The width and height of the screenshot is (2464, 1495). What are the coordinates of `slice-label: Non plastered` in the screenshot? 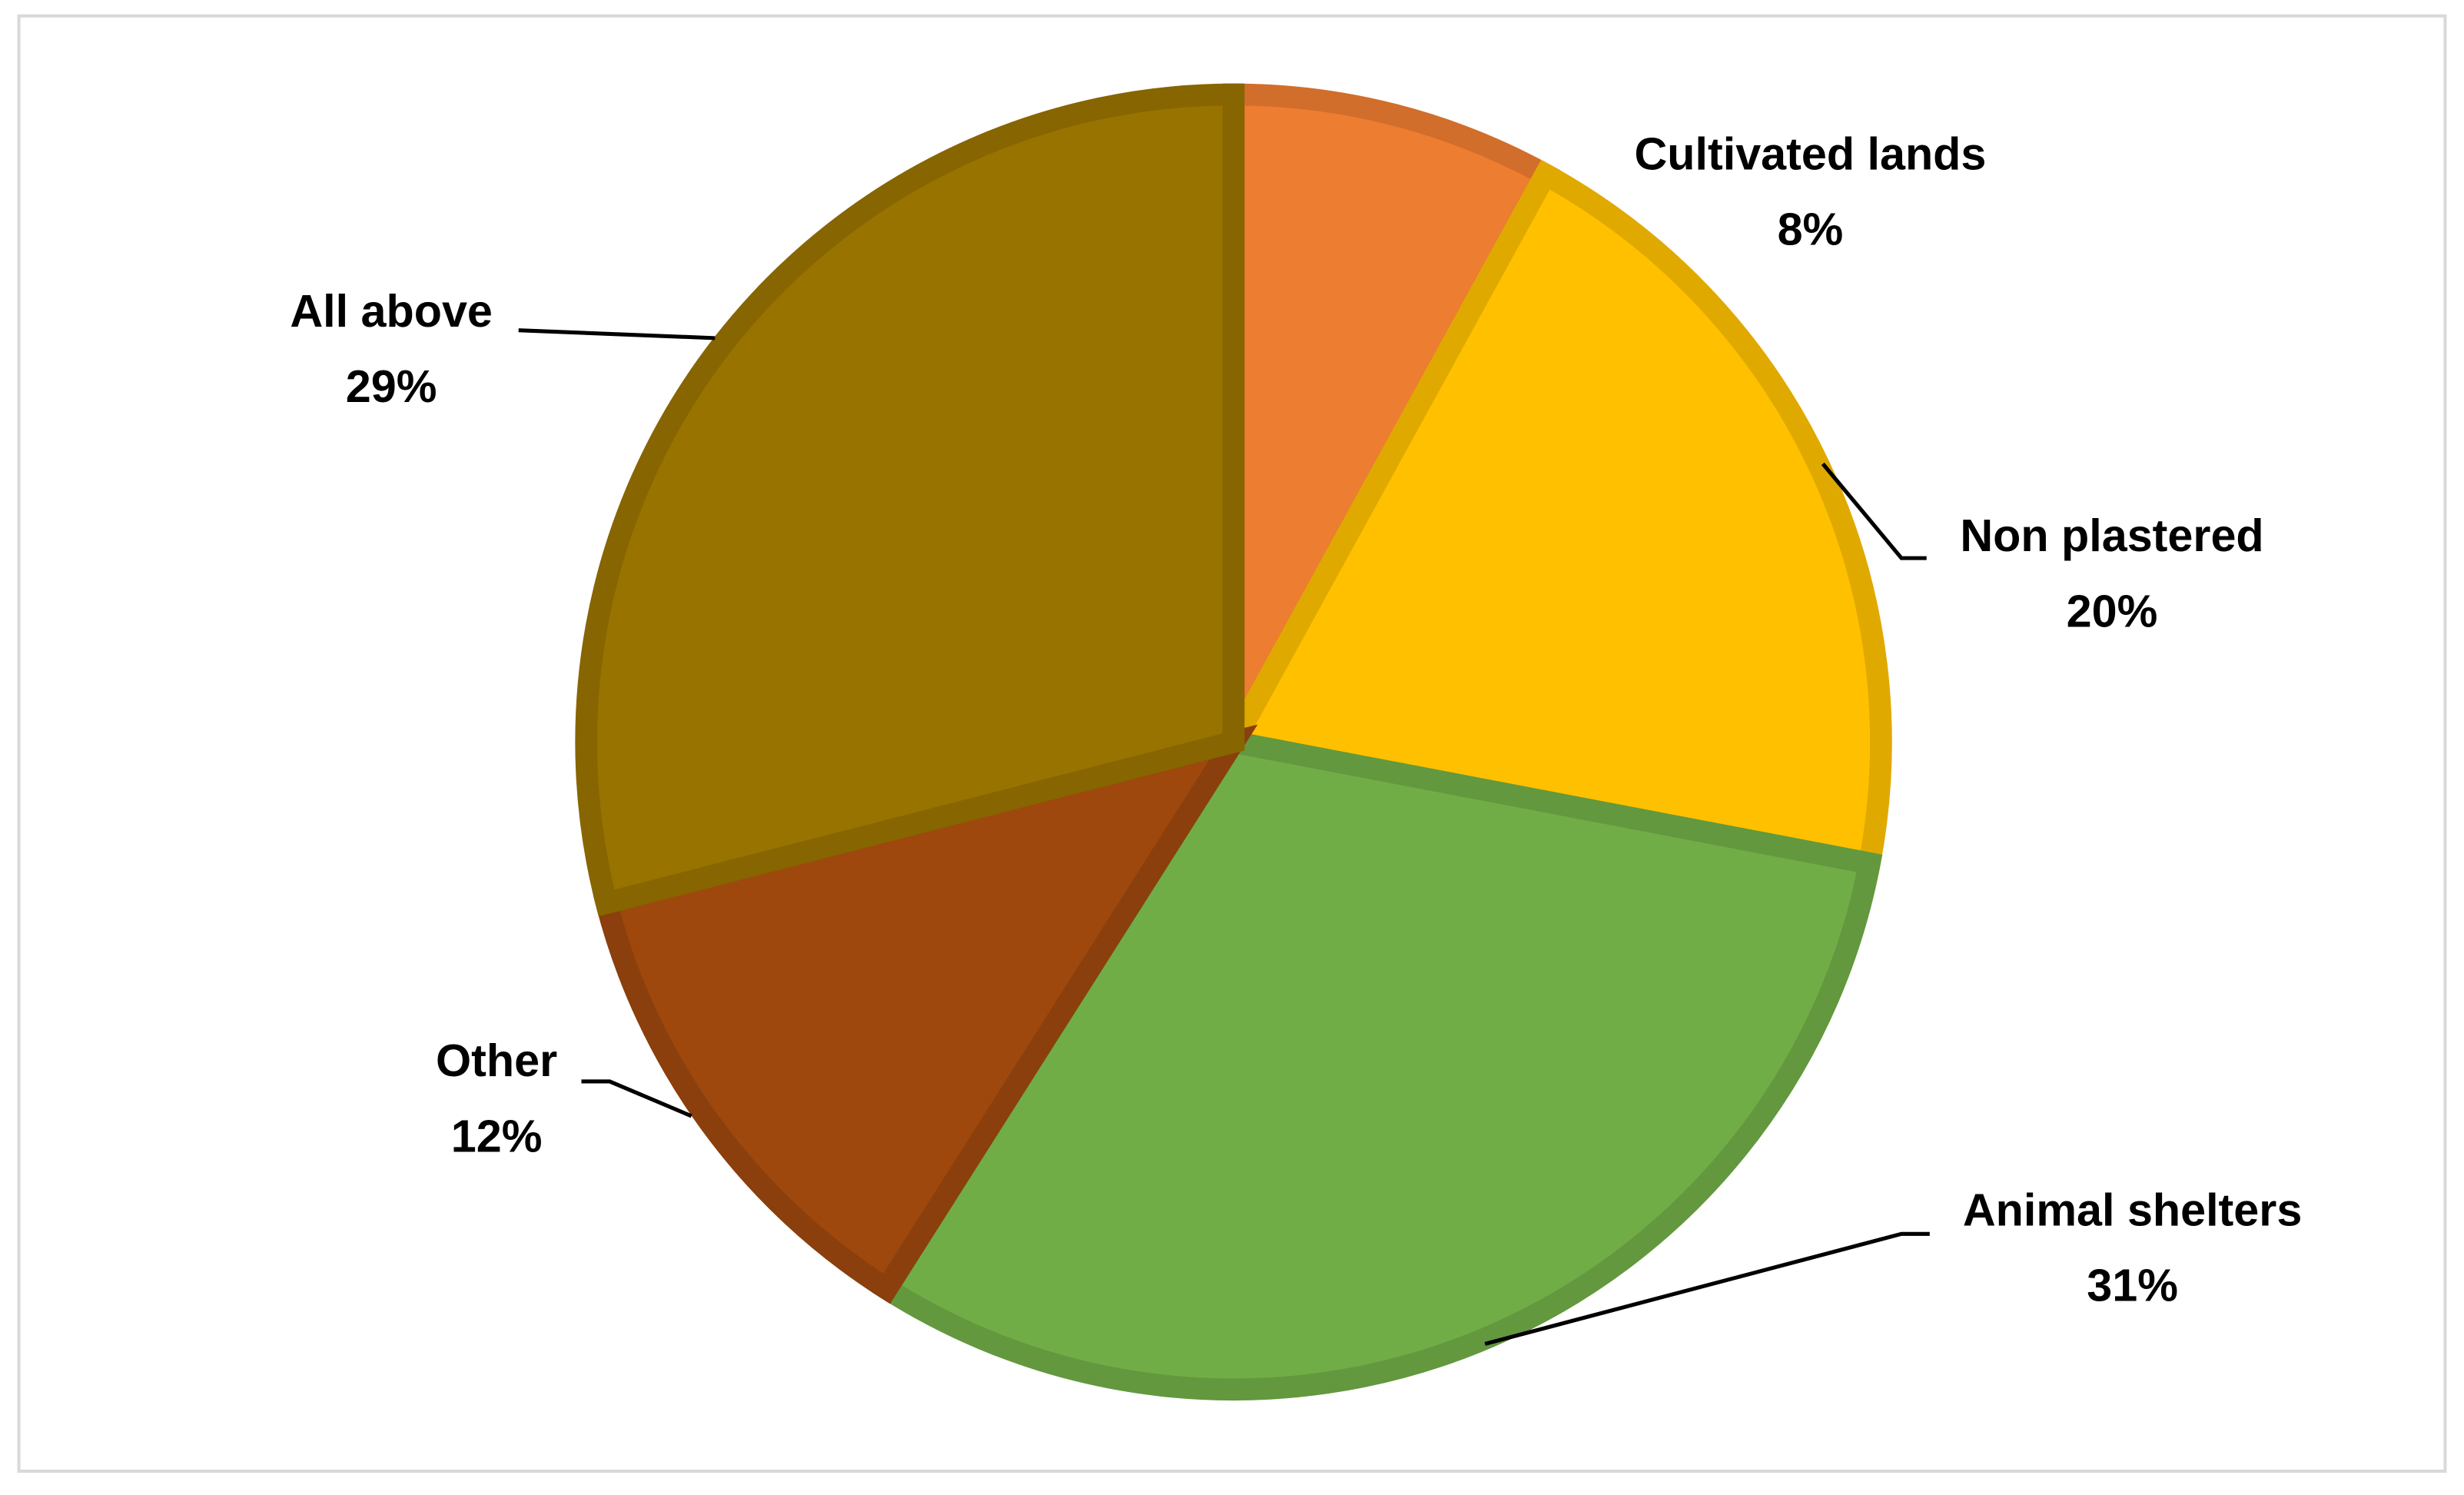 It's located at (2111, 535).